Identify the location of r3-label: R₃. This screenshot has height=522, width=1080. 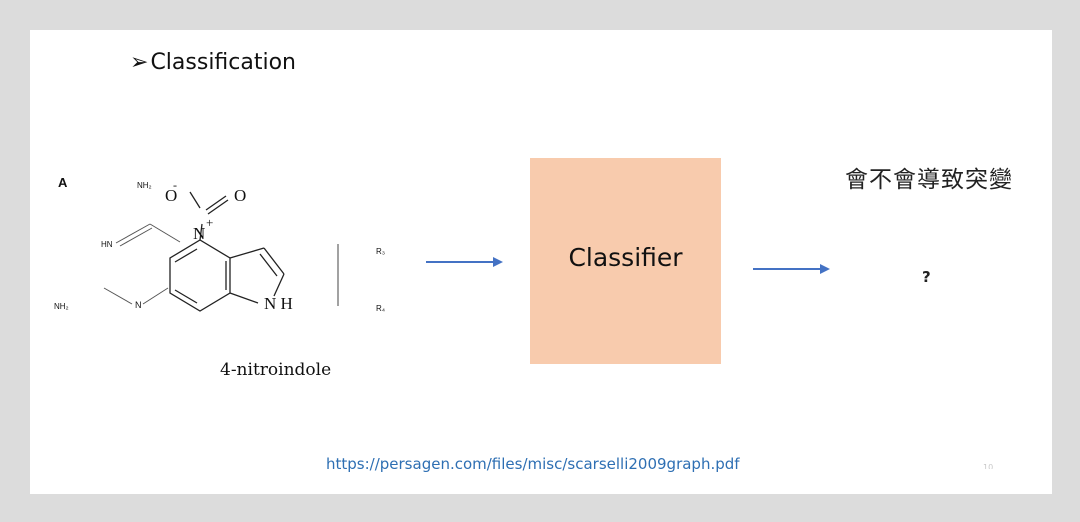
(380, 251).